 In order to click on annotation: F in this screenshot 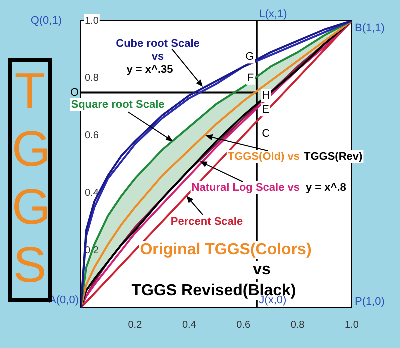, I will do `click(250, 78)`.